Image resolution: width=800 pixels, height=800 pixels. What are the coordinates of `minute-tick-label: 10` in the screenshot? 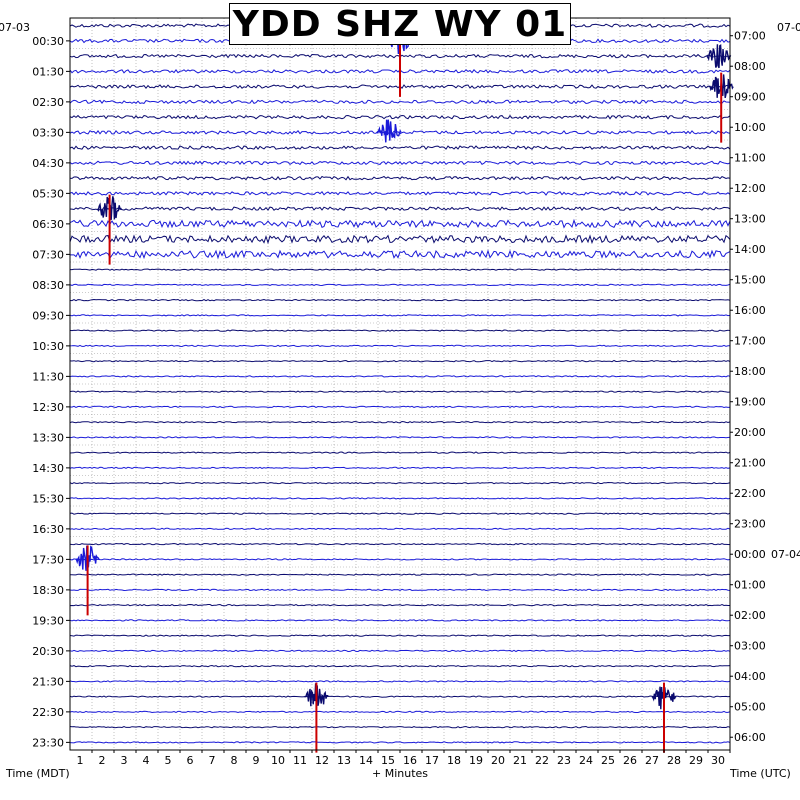 It's located at (278, 760).